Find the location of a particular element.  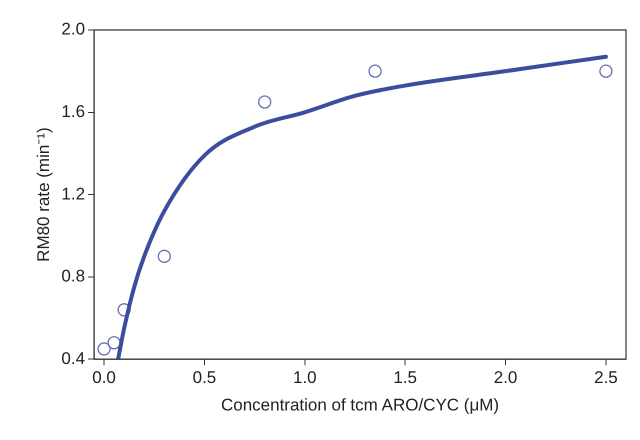

y-tick-label: 0.8 is located at coordinates (73, 276).